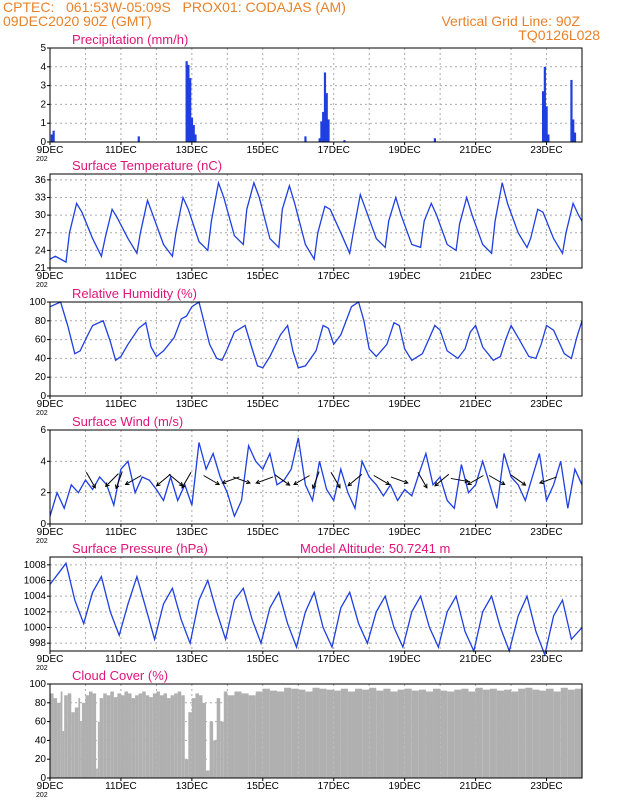 This screenshot has height=800, width=618. Describe the element at coordinates (41, 740) in the screenshot. I see `ytick-label: 40` at that location.